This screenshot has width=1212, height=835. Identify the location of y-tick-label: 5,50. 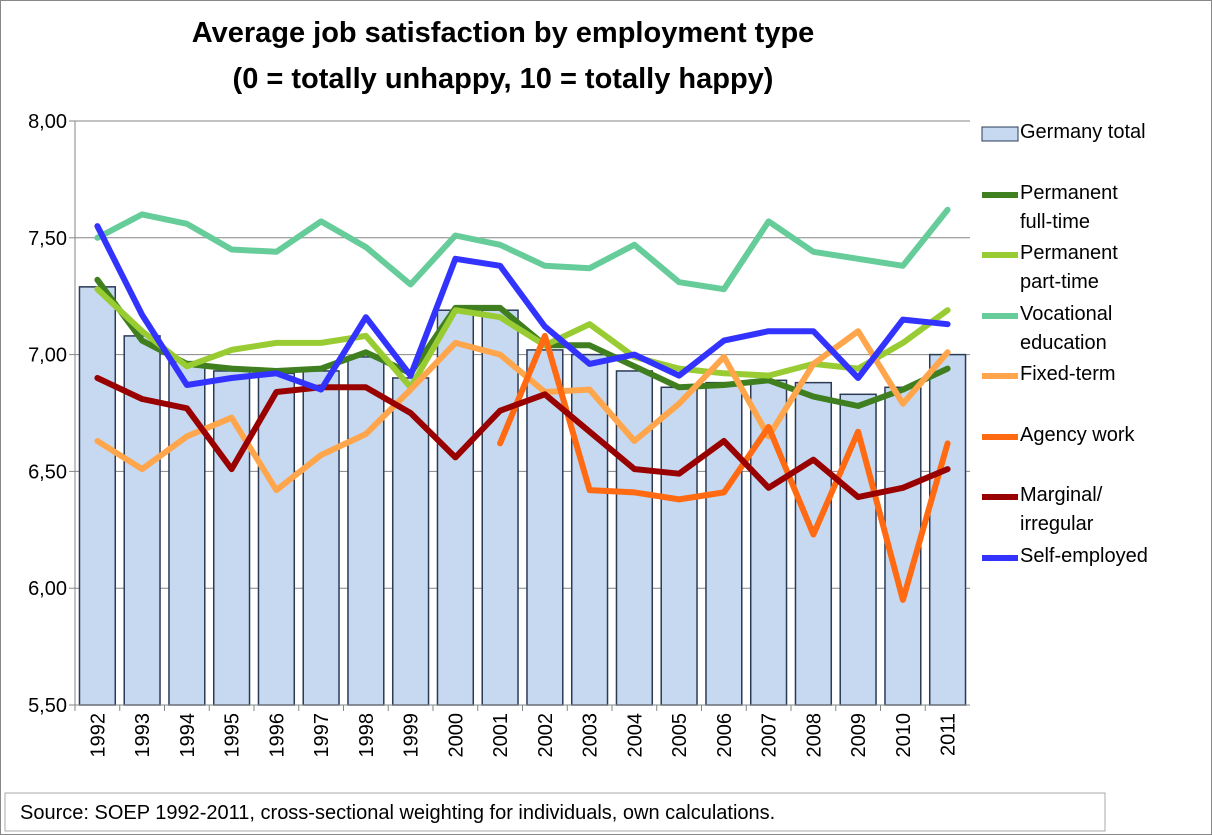
(47, 706).